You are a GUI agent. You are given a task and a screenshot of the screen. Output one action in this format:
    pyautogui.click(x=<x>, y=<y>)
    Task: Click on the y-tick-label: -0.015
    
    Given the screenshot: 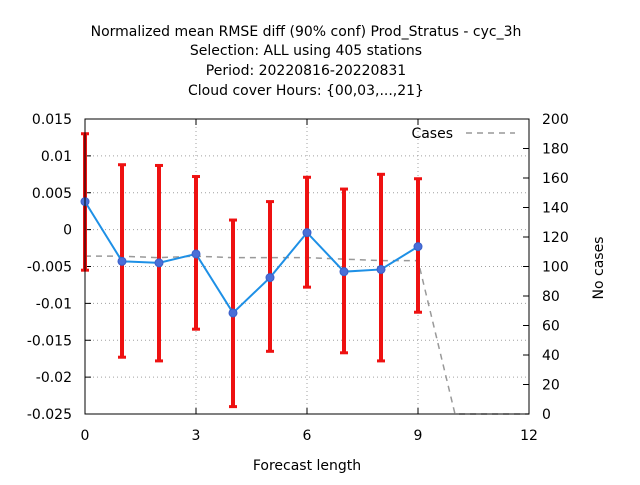 What is the action you would take?
    pyautogui.click(x=49, y=341)
    